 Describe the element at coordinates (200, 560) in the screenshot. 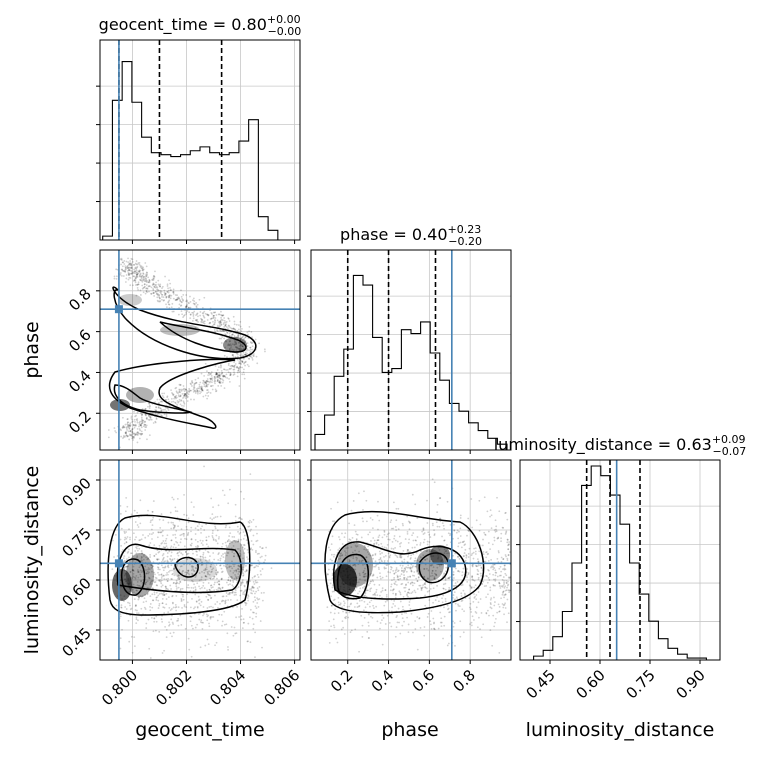

I see `grid-lines` at that location.